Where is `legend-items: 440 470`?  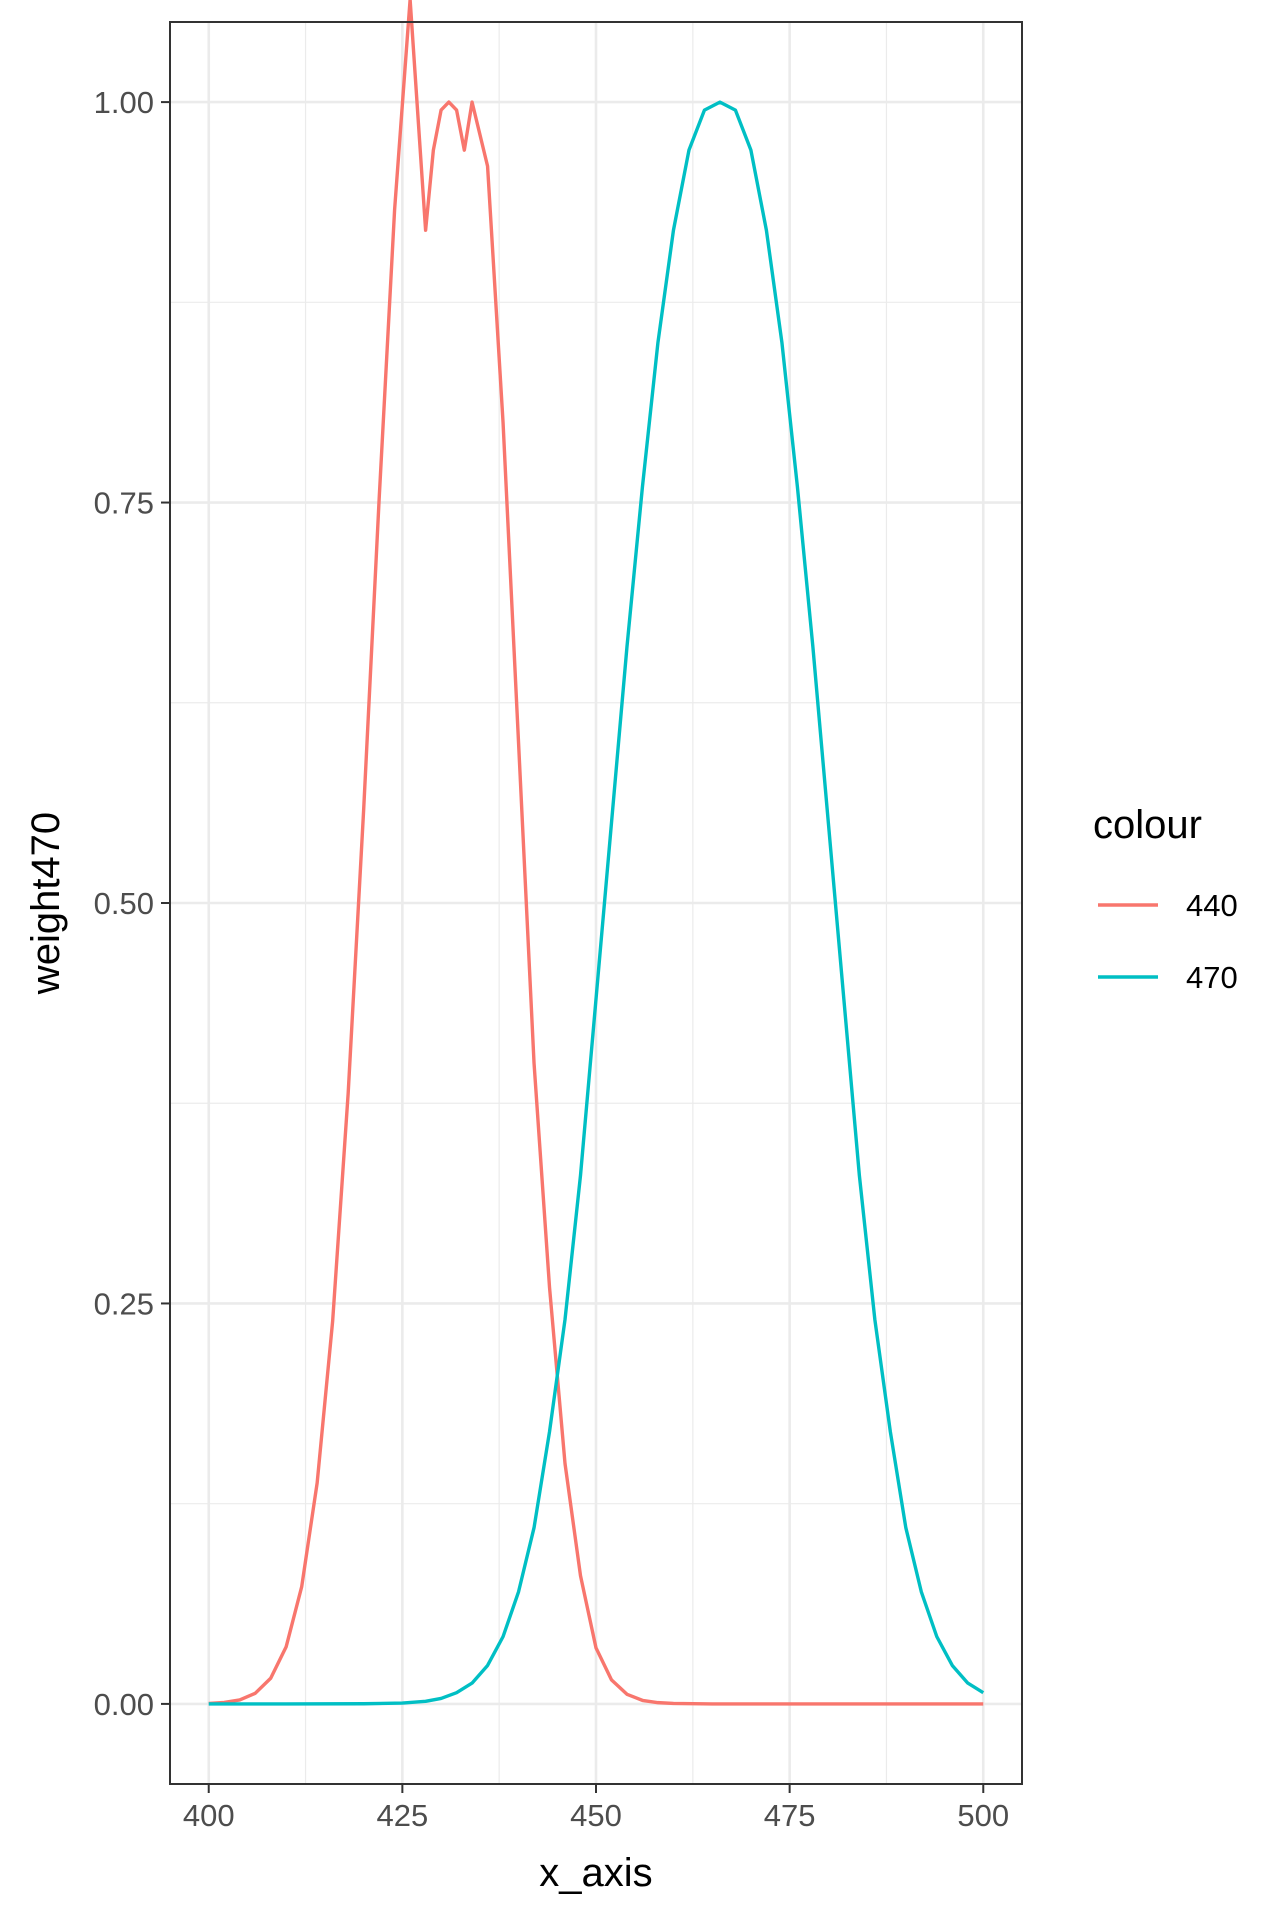
legend-items: 440 470 is located at coordinates (1168, 941).